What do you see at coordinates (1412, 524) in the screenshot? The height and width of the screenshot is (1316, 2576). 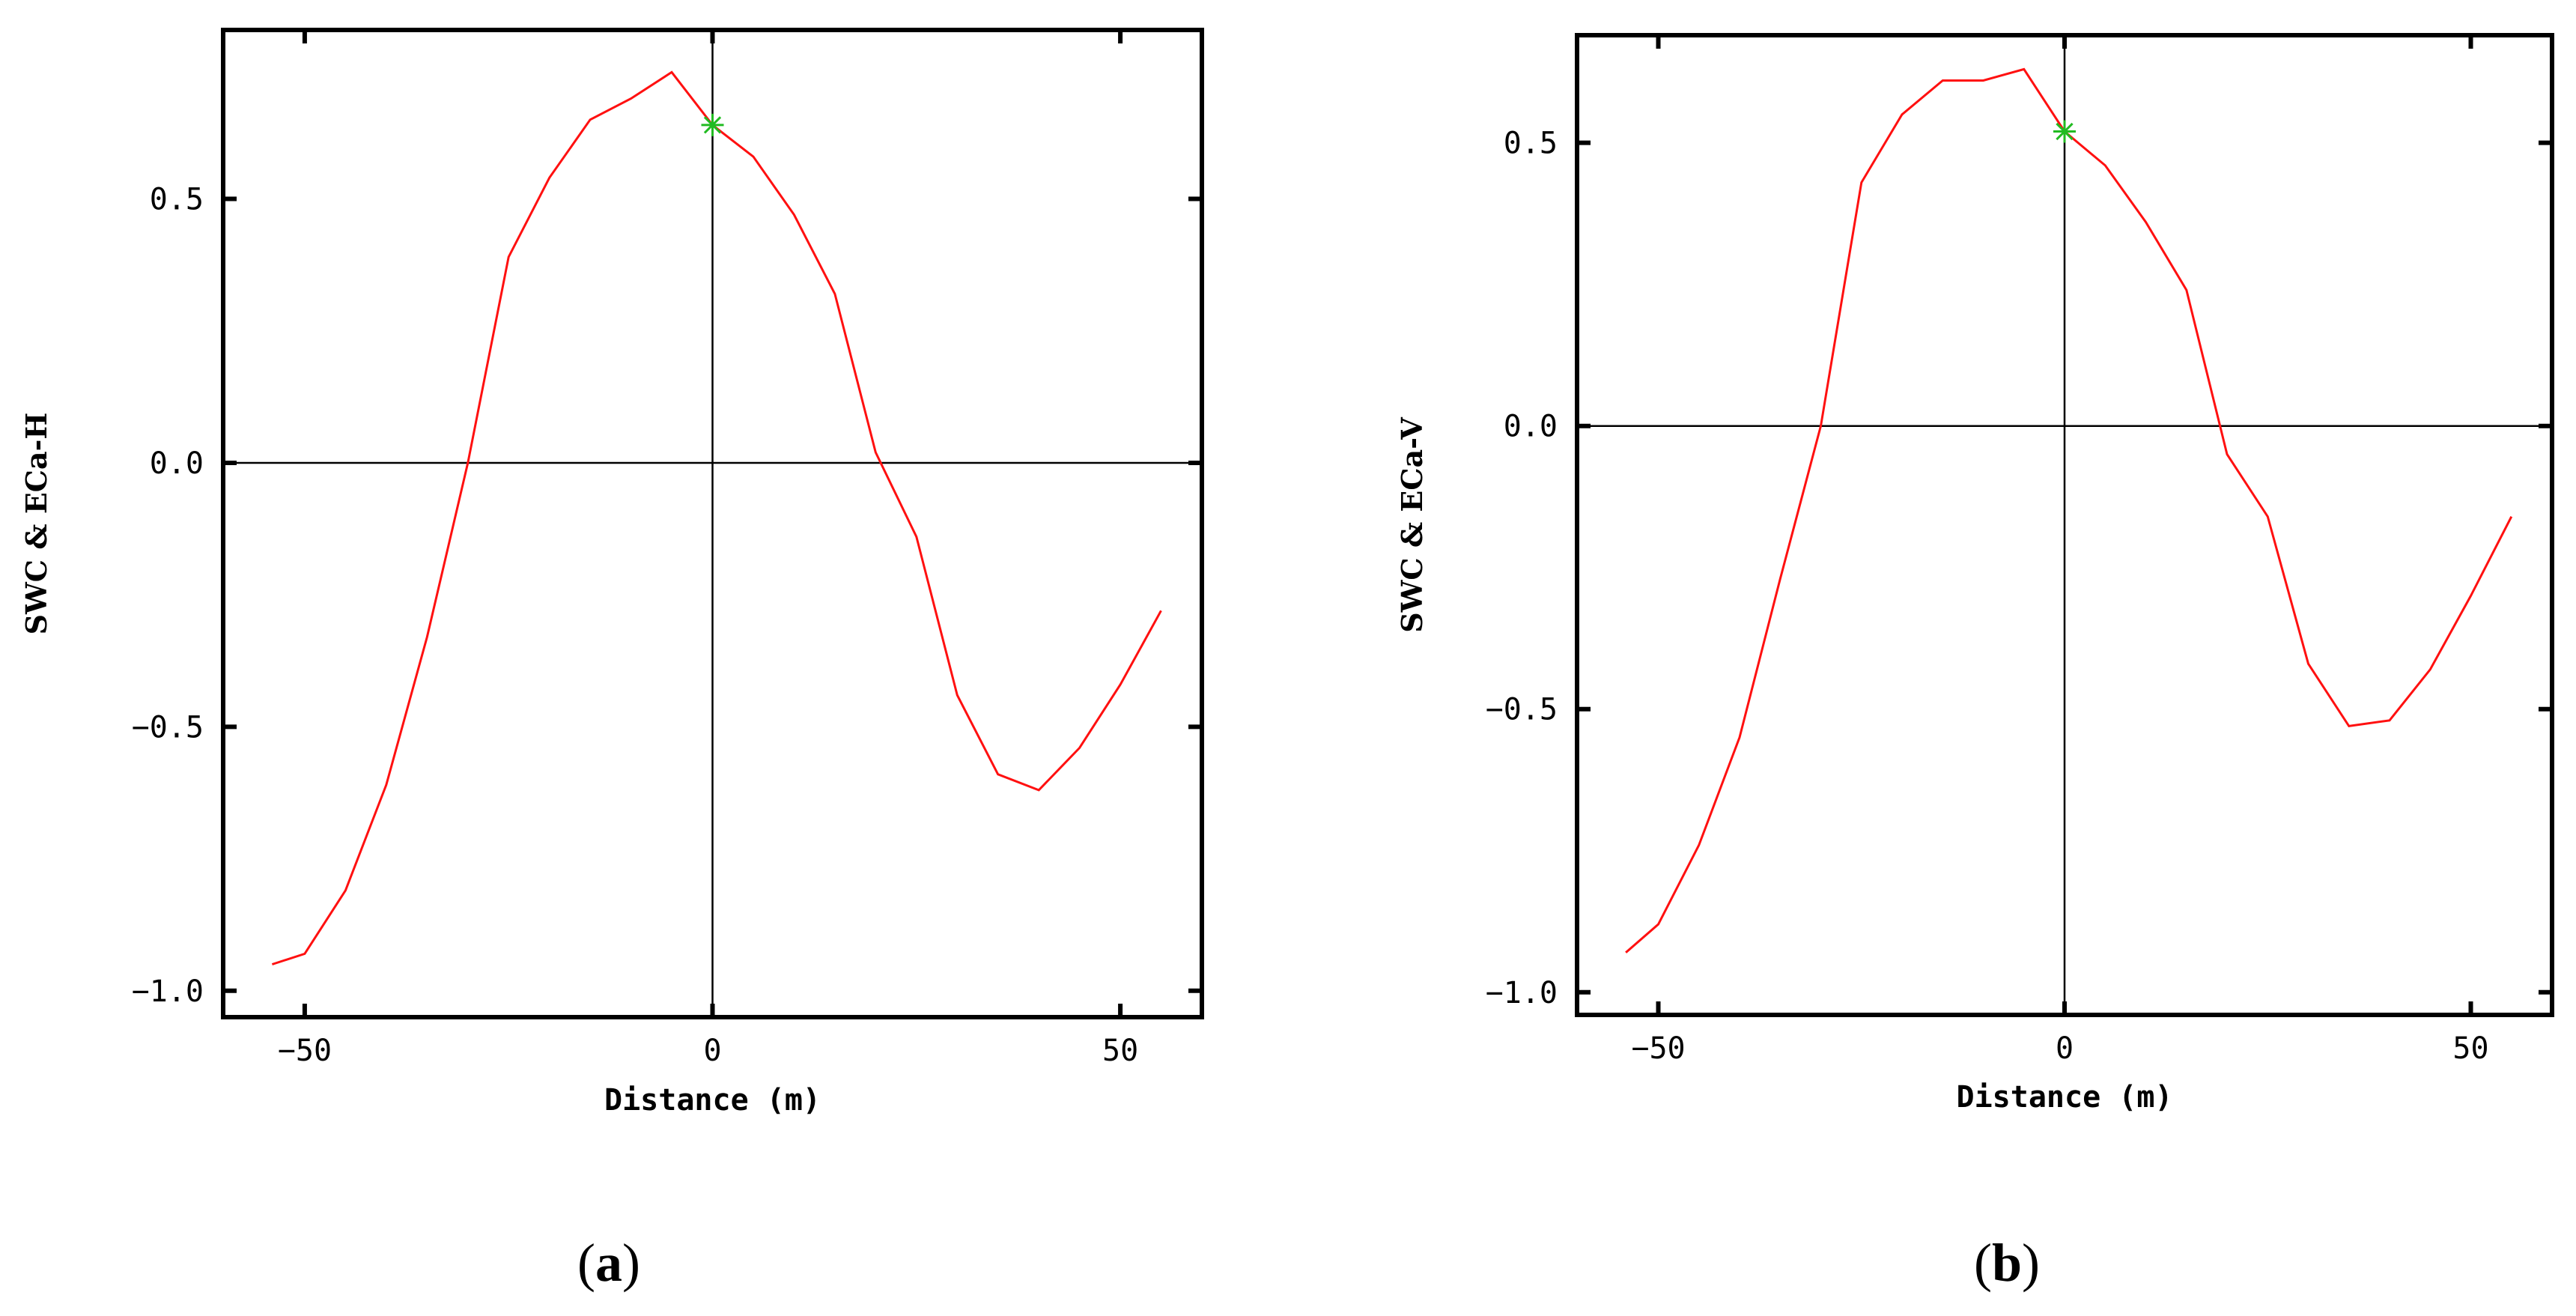 I see `y-axis-title: SWC & ECa-V` at bounding box center [1412, 524].